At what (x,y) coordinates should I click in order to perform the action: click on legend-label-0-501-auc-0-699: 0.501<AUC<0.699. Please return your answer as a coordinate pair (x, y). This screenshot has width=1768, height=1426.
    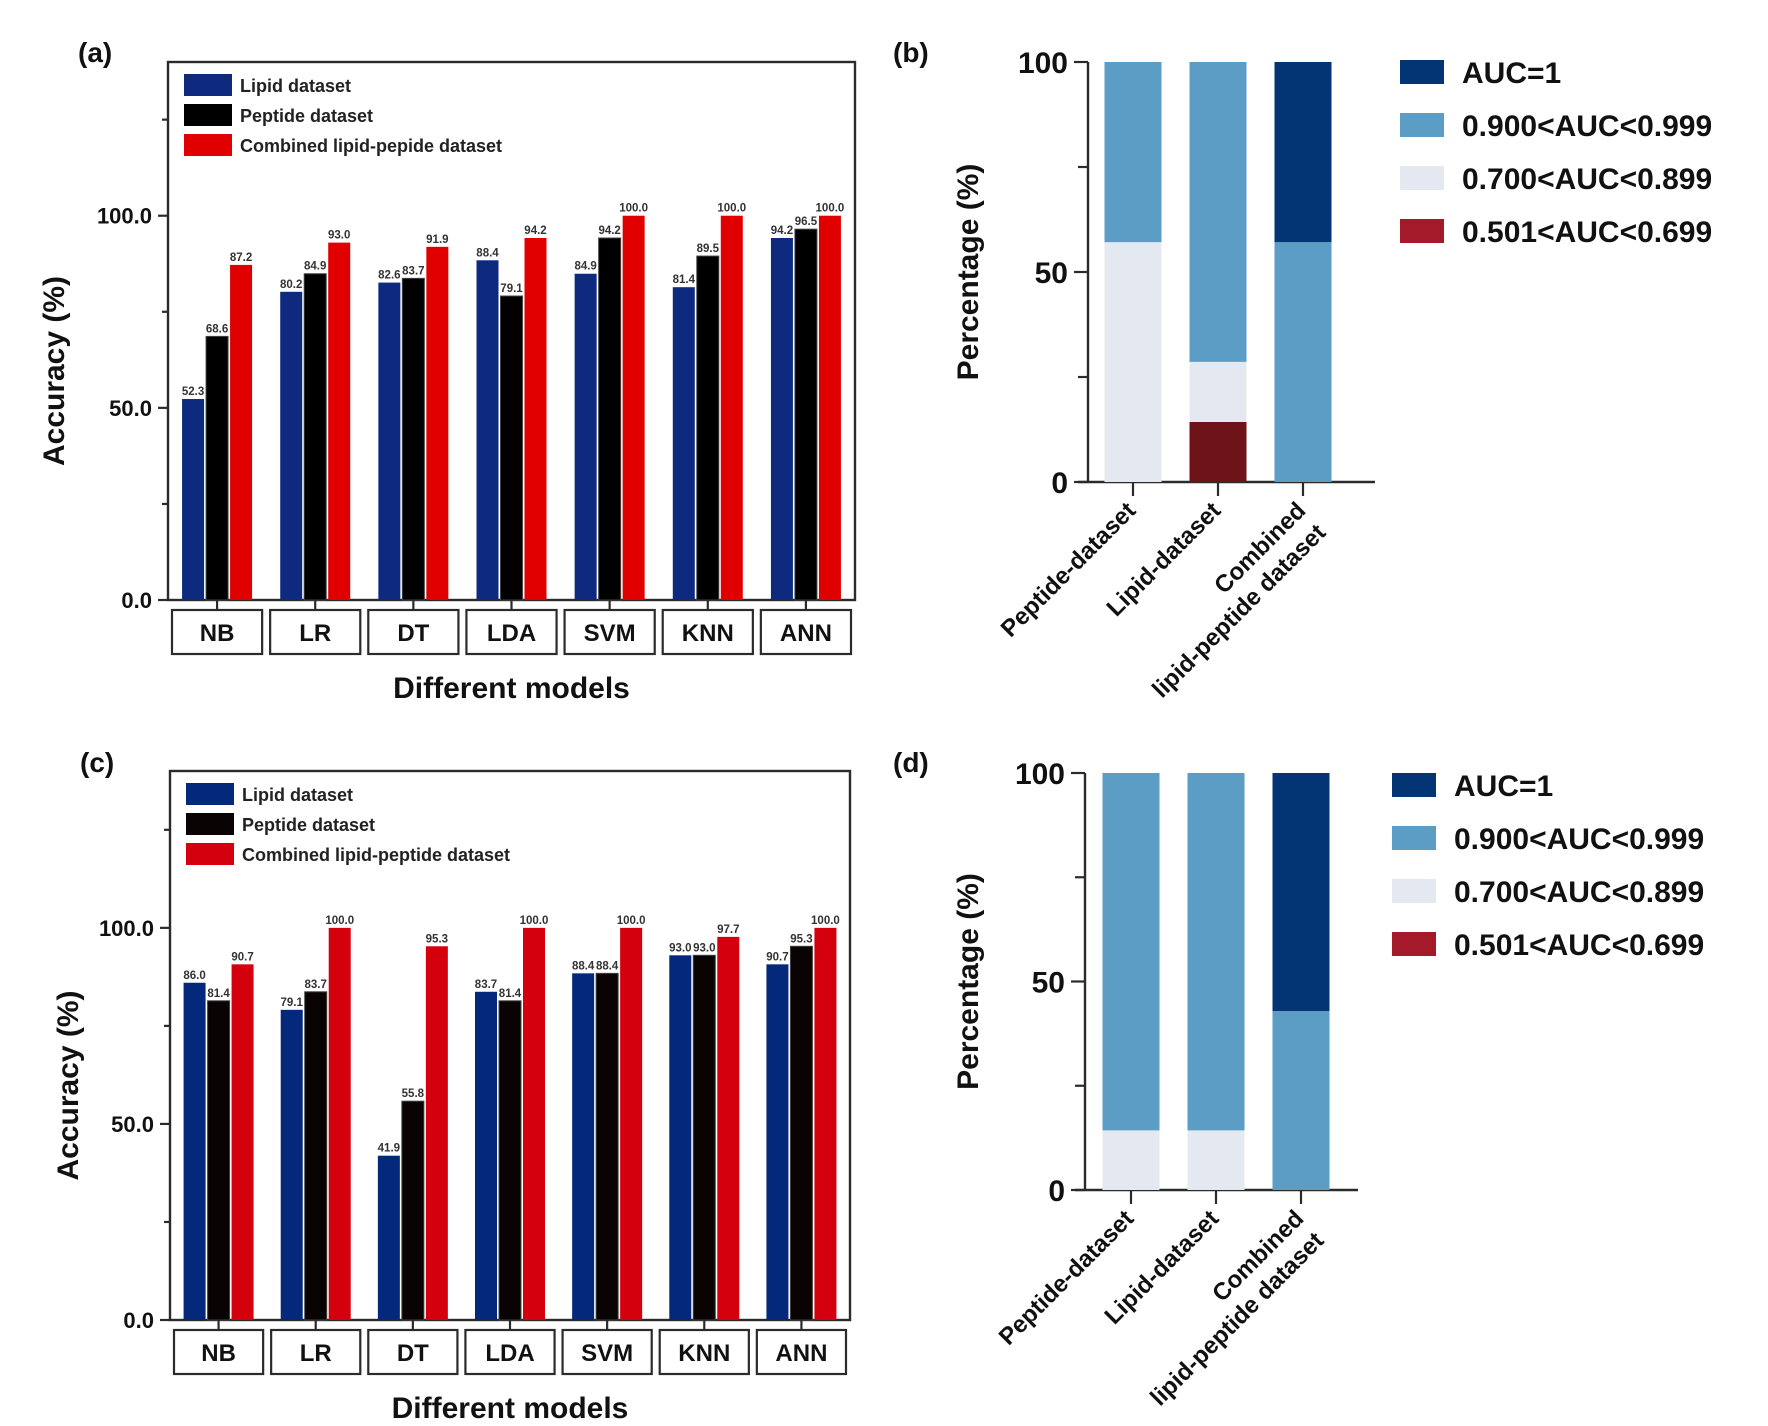
    Looking at the image, I should click on (1579, 945).